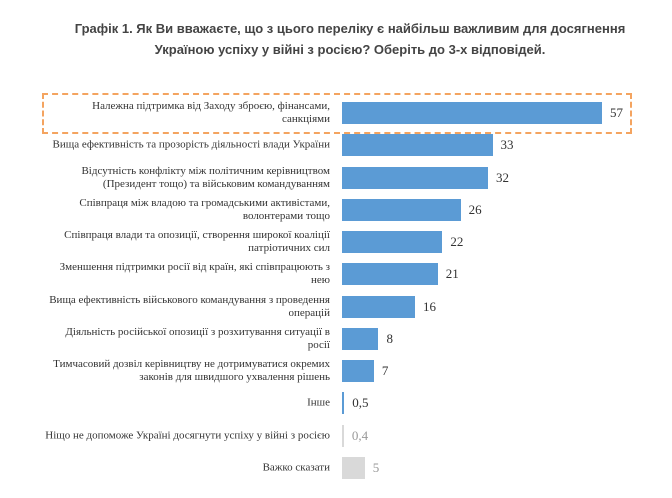 The height and width of the screenshot is (498, 672). I want to click on value-label: 0,4, so click(360, 435).